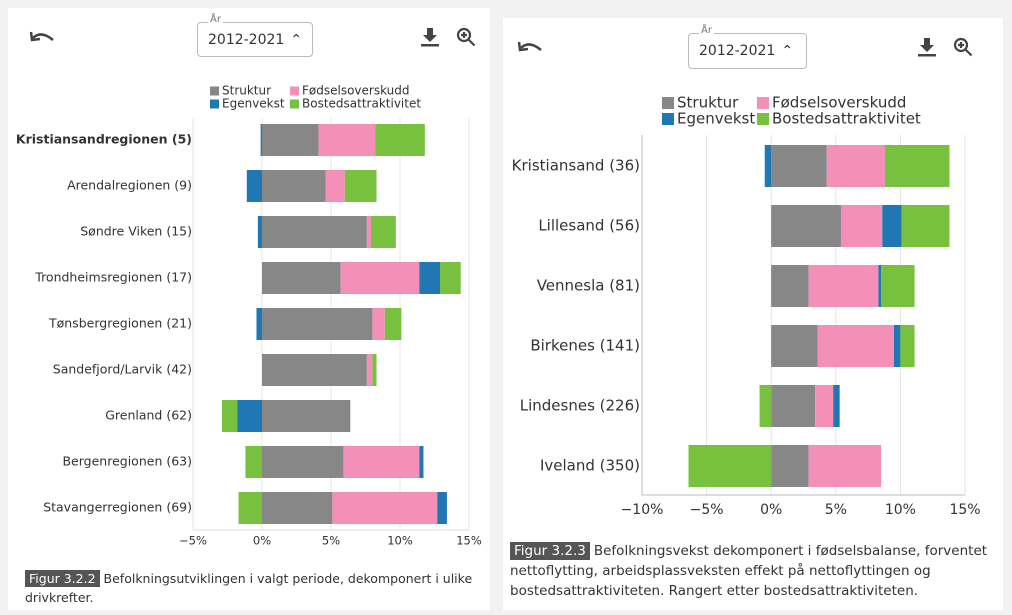  What do you see at coordinates (127, 461) in the screenshot?
I see `category-label: Bergenregionen (63)` at bounding box center [127, 461].